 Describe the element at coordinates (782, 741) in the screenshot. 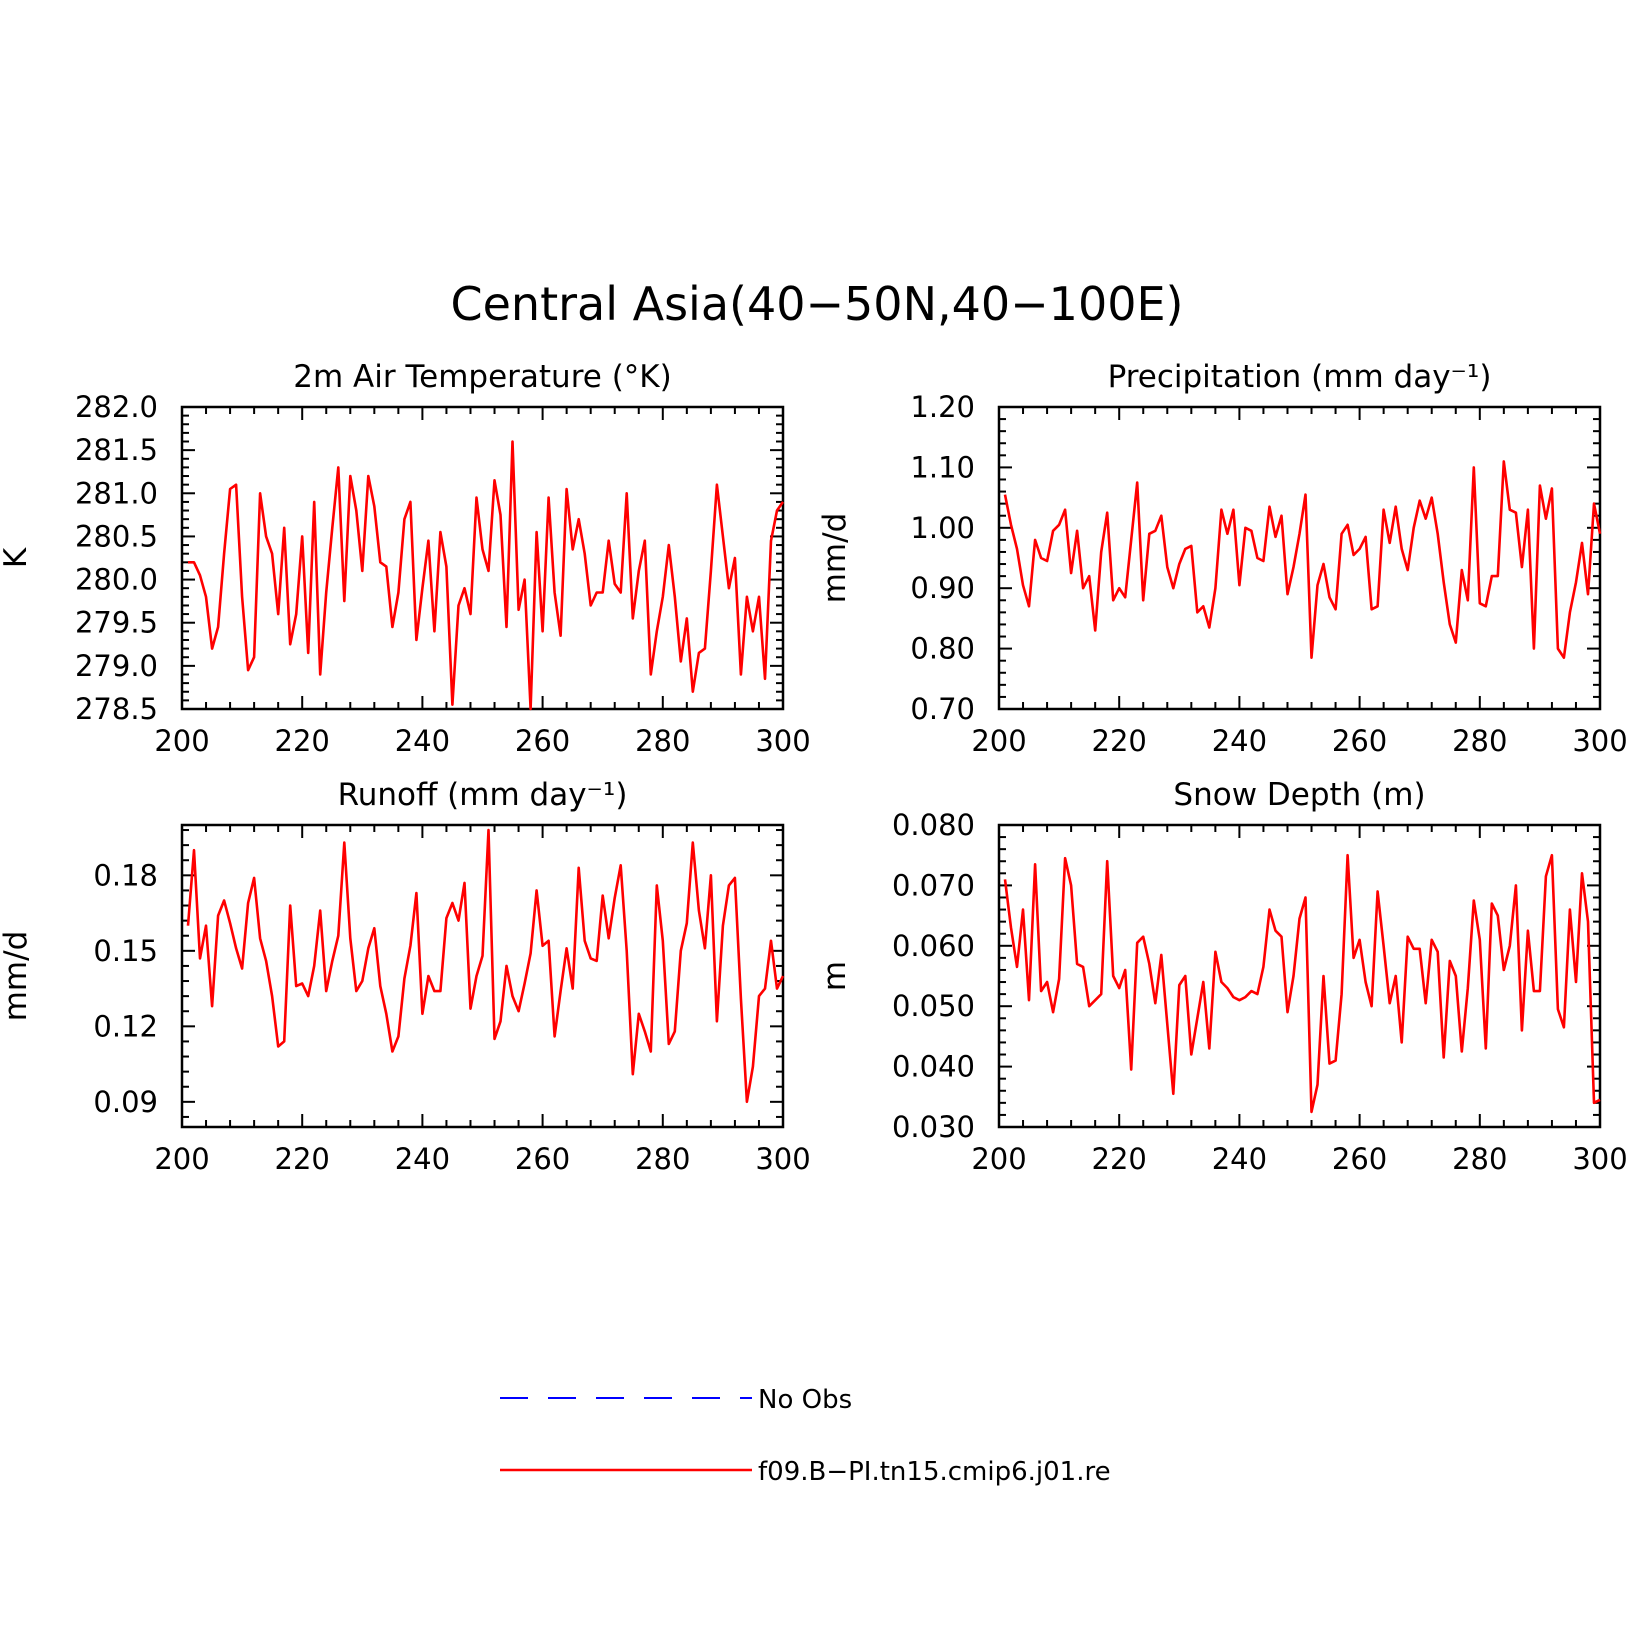

I see `air-temperature-x-tick-label: 300` at that location.